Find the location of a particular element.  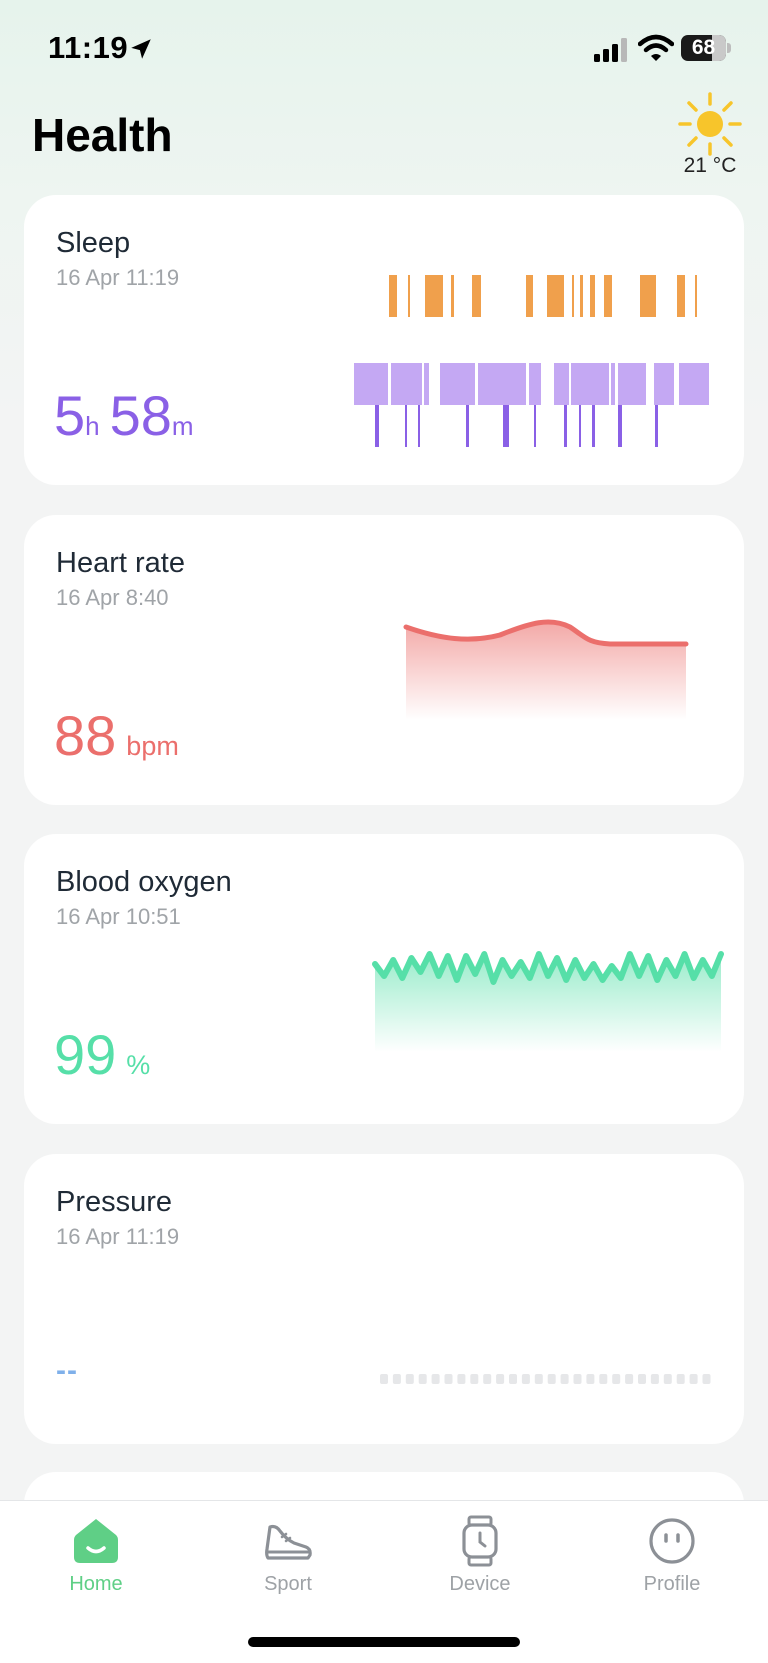

battery-body: 68 is located at coordinates (703, 48).